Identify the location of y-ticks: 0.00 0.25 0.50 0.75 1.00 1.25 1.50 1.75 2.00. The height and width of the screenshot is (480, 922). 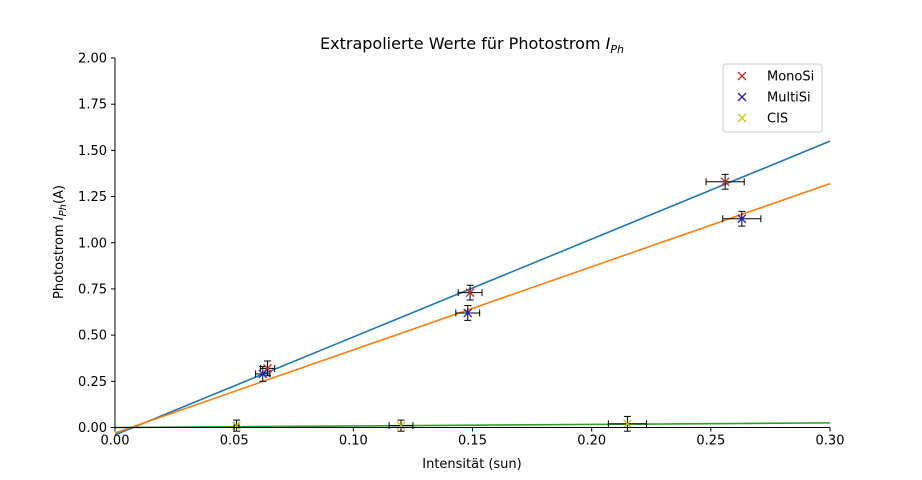
(96, 244).